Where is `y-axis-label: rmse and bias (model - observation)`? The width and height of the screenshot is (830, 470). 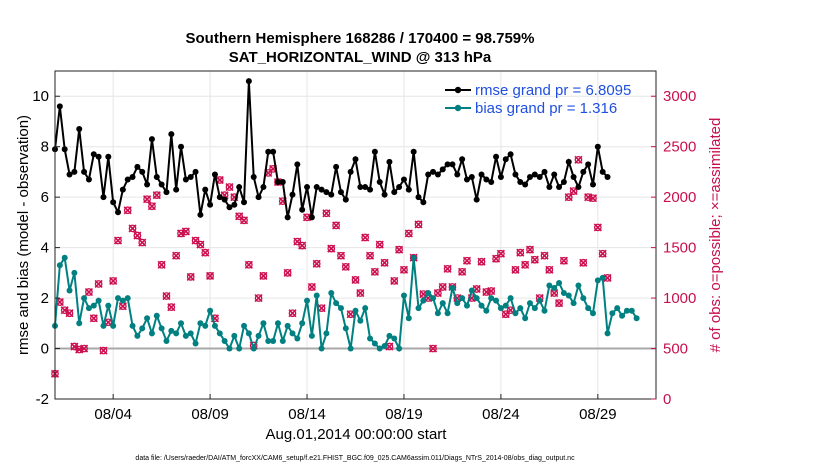
y-axis-label: rmse and bias (model - observation) is located at coordinates (23, 235).